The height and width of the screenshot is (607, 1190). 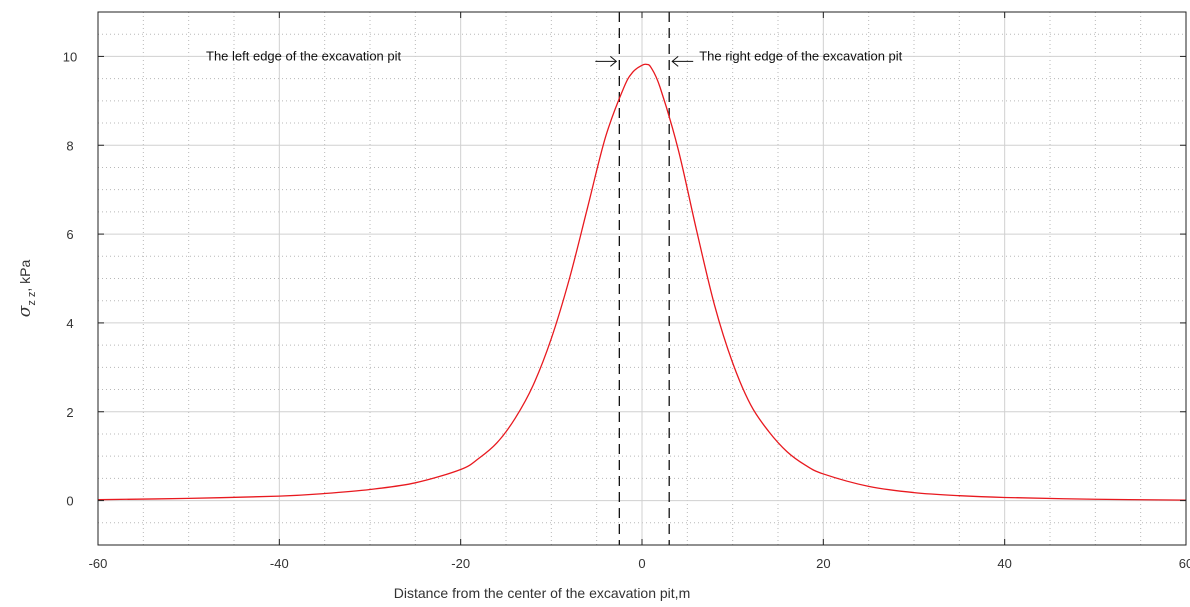 What do you see at coordinates (800, 55) in the screenshot?
I see `right-edge-label: The right edge of the excavation pit` at bounding box center [800, 55].